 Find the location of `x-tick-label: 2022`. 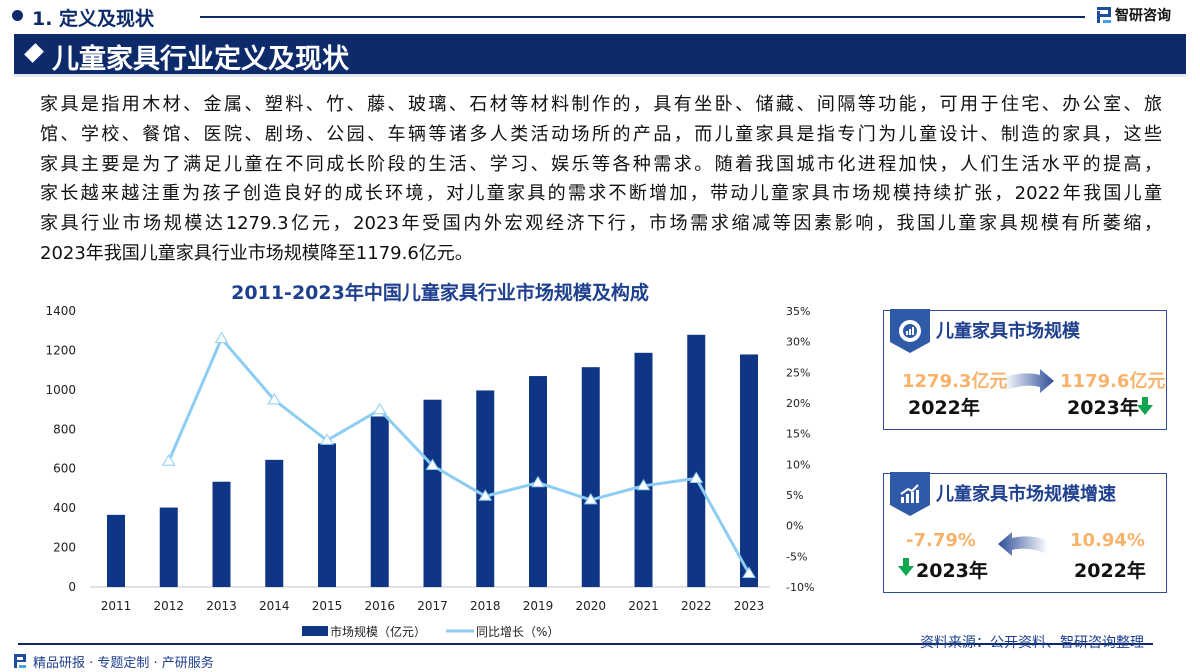

x-tick-label: 2022 is located at coordinates (696, 606).